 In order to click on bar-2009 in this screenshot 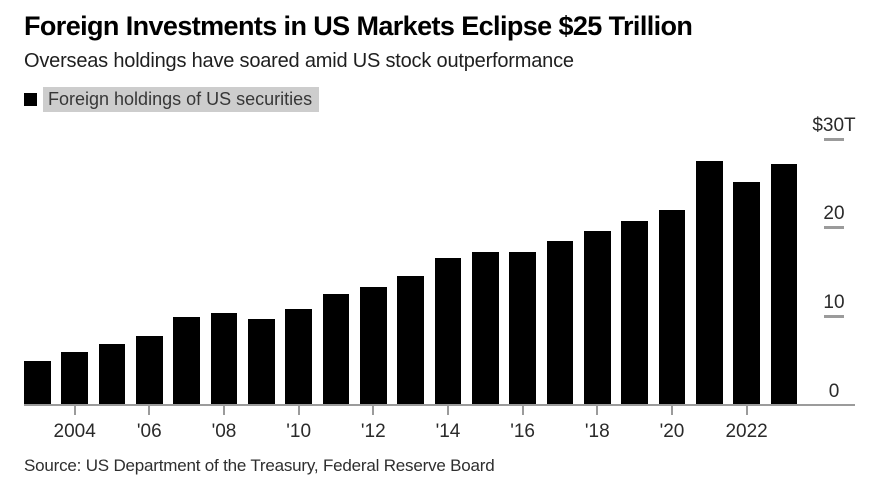, I will do `click(261, 361)`.